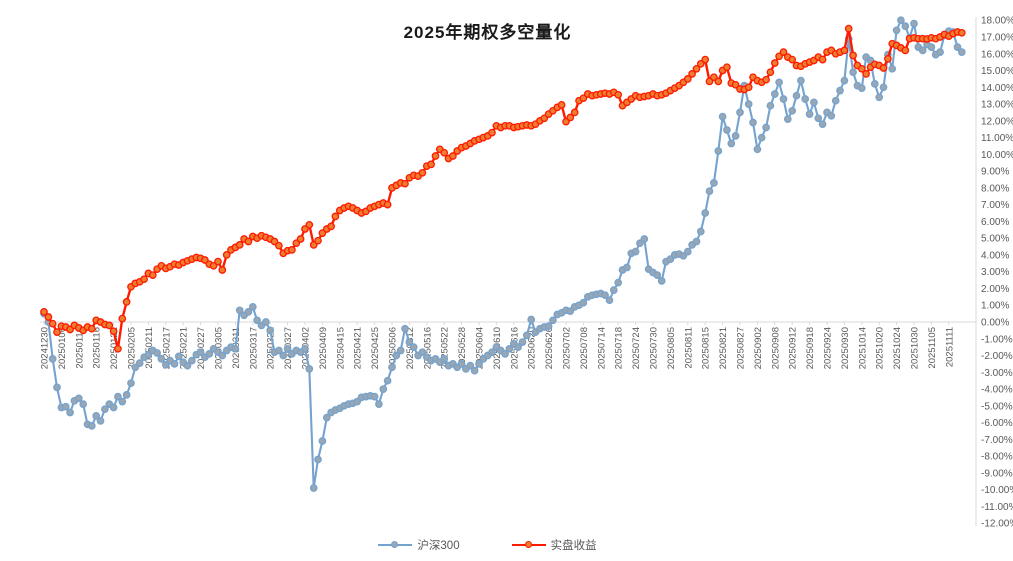  I want to click on y-tick-label: 9.00%, so click(995, 172).